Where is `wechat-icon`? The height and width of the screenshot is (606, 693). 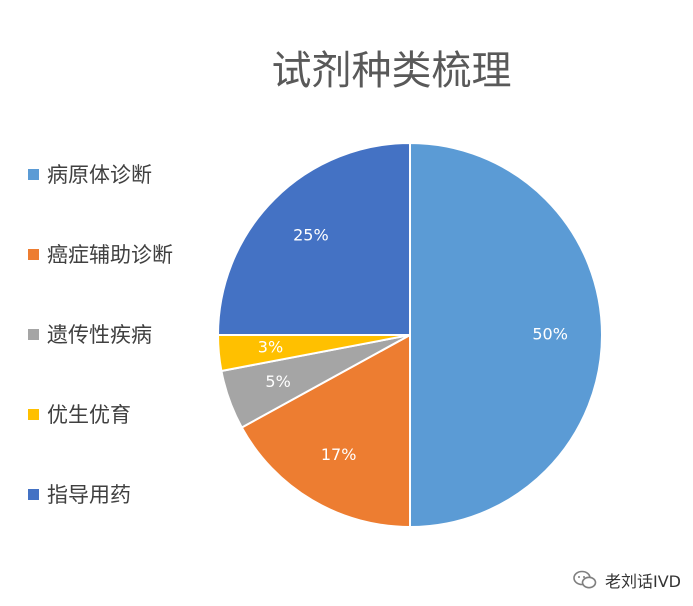 wechat-icon is located at coordinates (585, 579).